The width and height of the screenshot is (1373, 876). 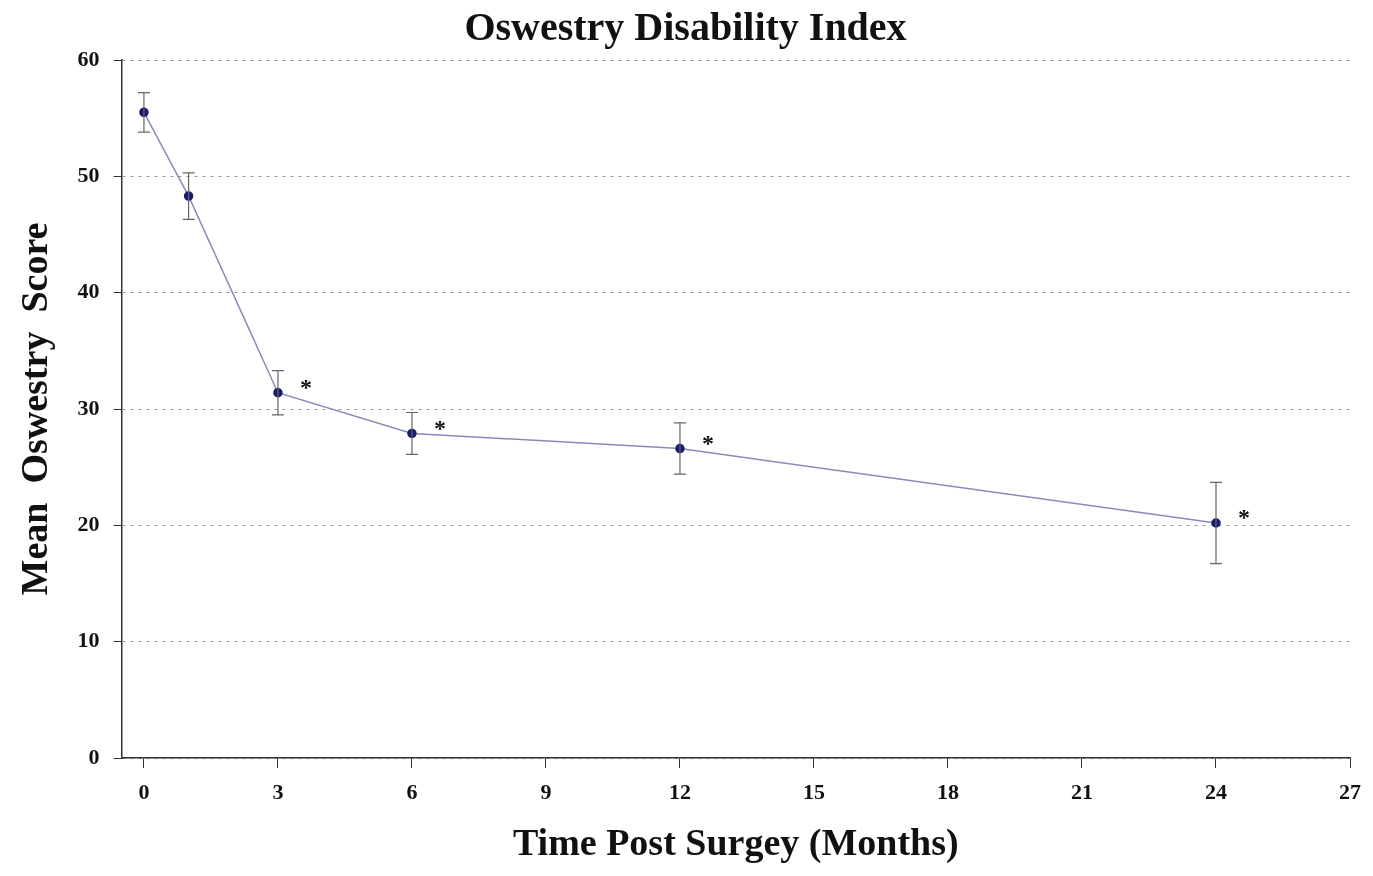 What do you see at coordinates (88, 291) in the screenshot?
I see `y-tick-label: 40` at bounding box center [88, 291].